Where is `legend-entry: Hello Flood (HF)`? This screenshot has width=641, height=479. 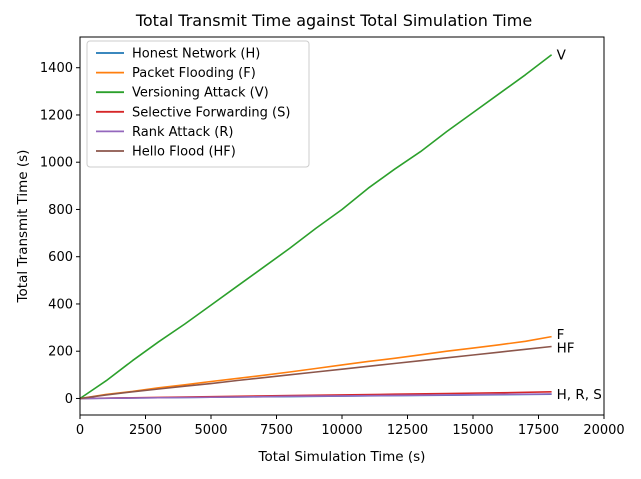 legend-entry: Hello Flood (HF) is located at coordinates (184, 152).